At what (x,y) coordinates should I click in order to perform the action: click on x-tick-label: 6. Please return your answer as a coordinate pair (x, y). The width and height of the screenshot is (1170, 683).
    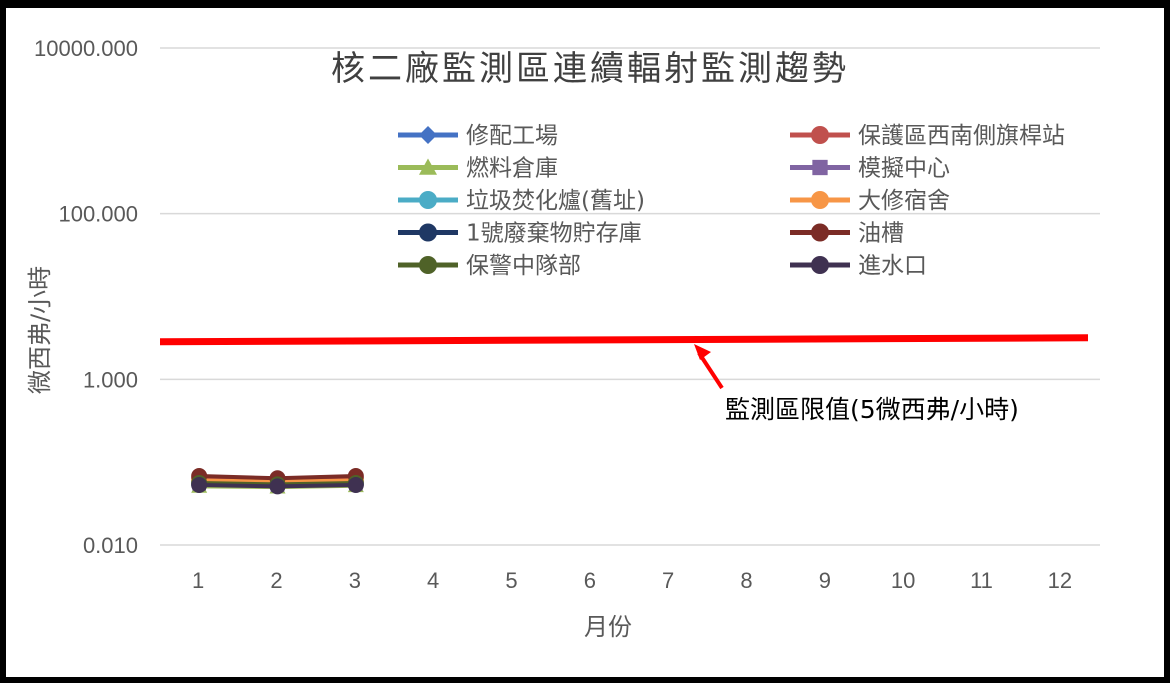
    Looking at the image, I should click on (590, 580).